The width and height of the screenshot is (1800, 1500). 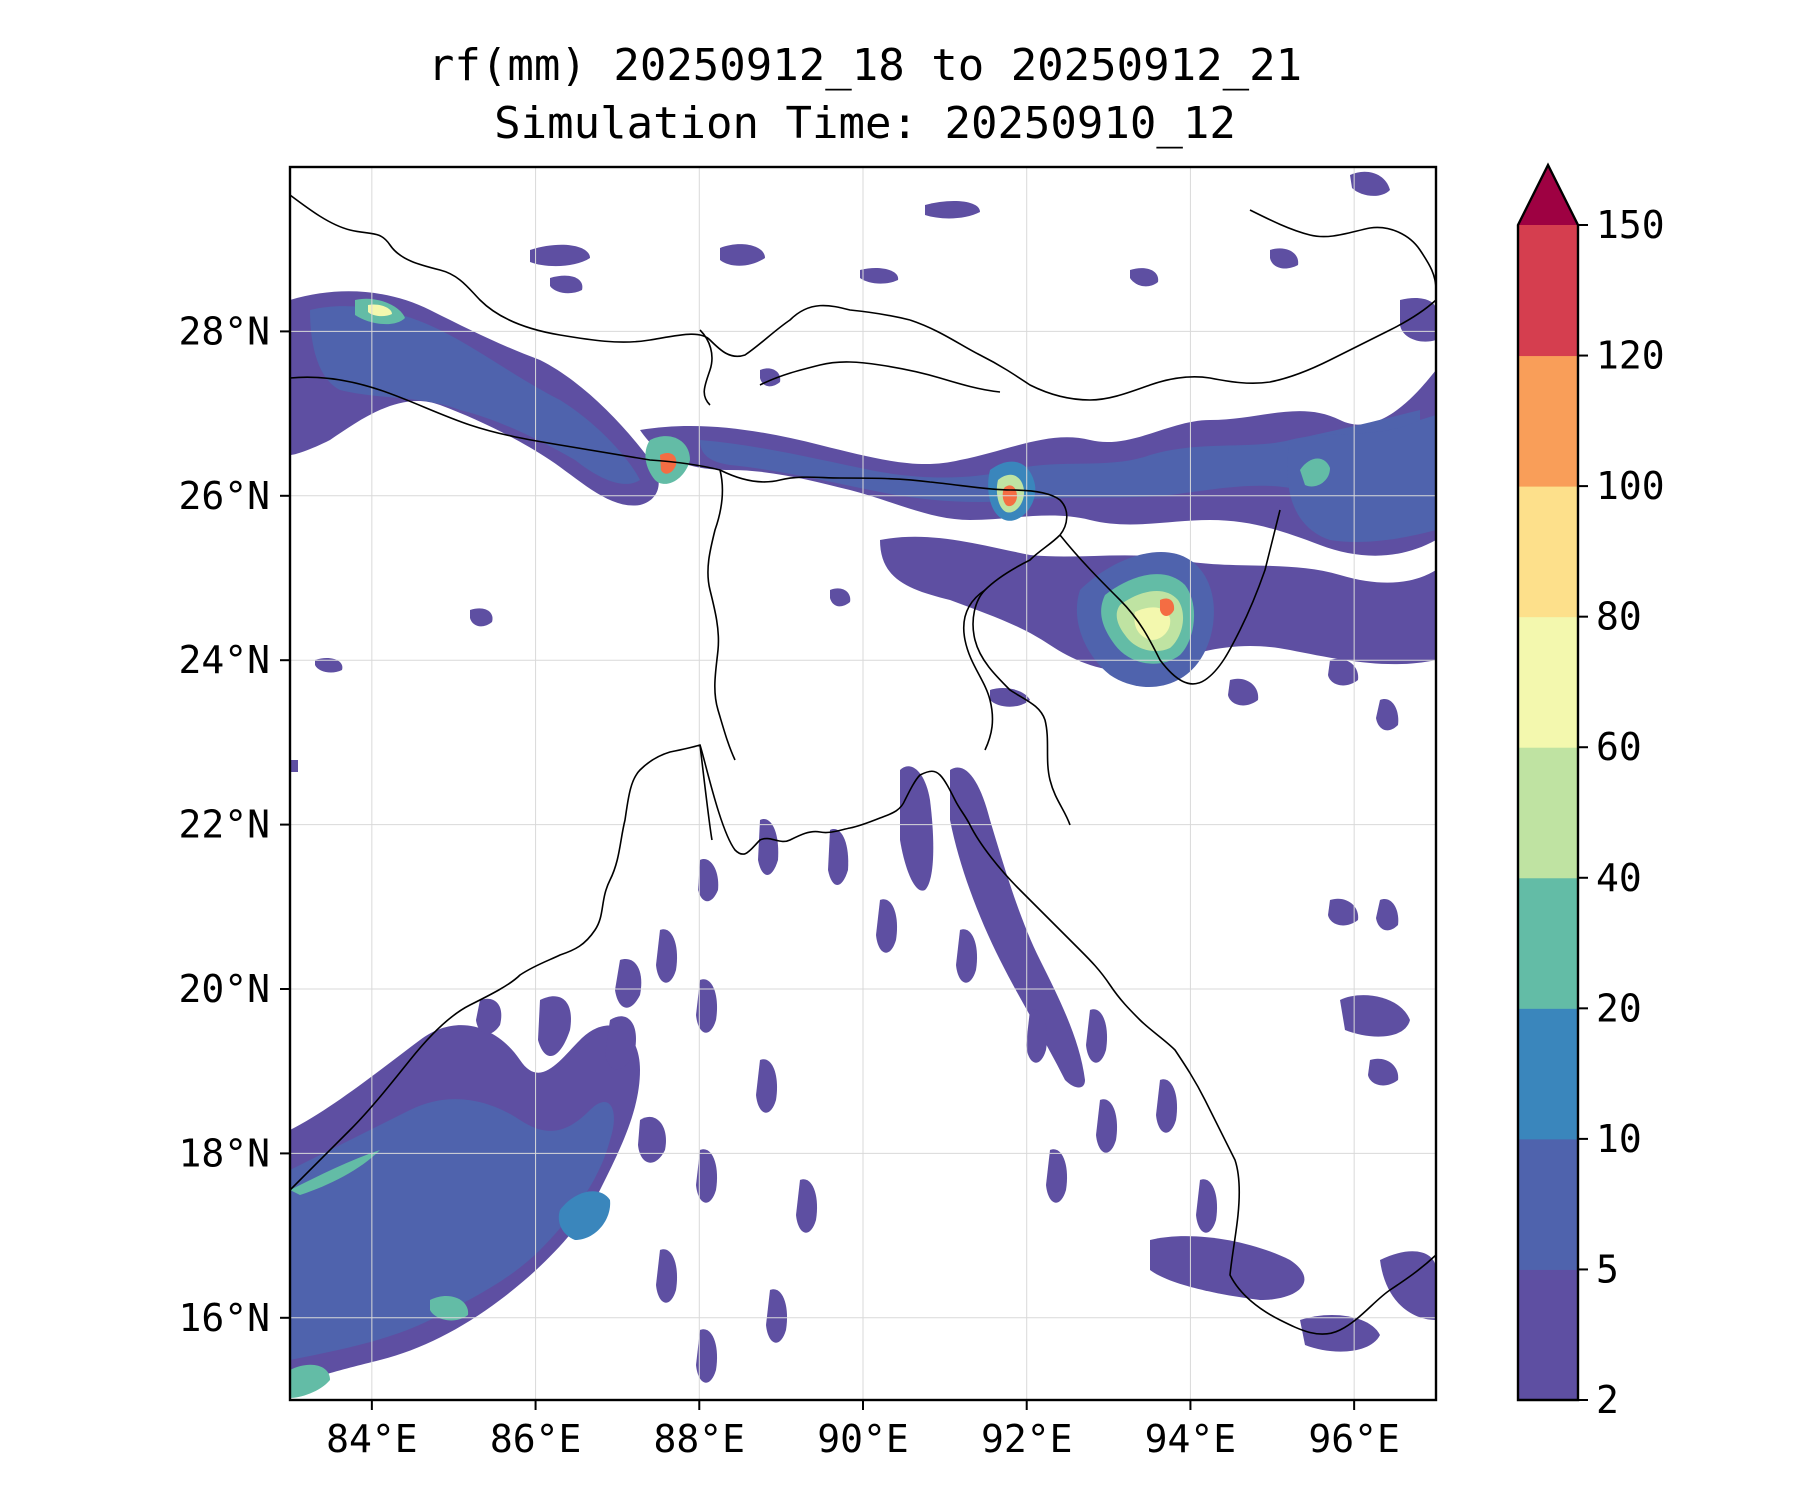 What do you see at coordinates (1619, 617) in the screenshot?
I see `colorbar-tick-label: 80` at bounding box center [1619, 617].